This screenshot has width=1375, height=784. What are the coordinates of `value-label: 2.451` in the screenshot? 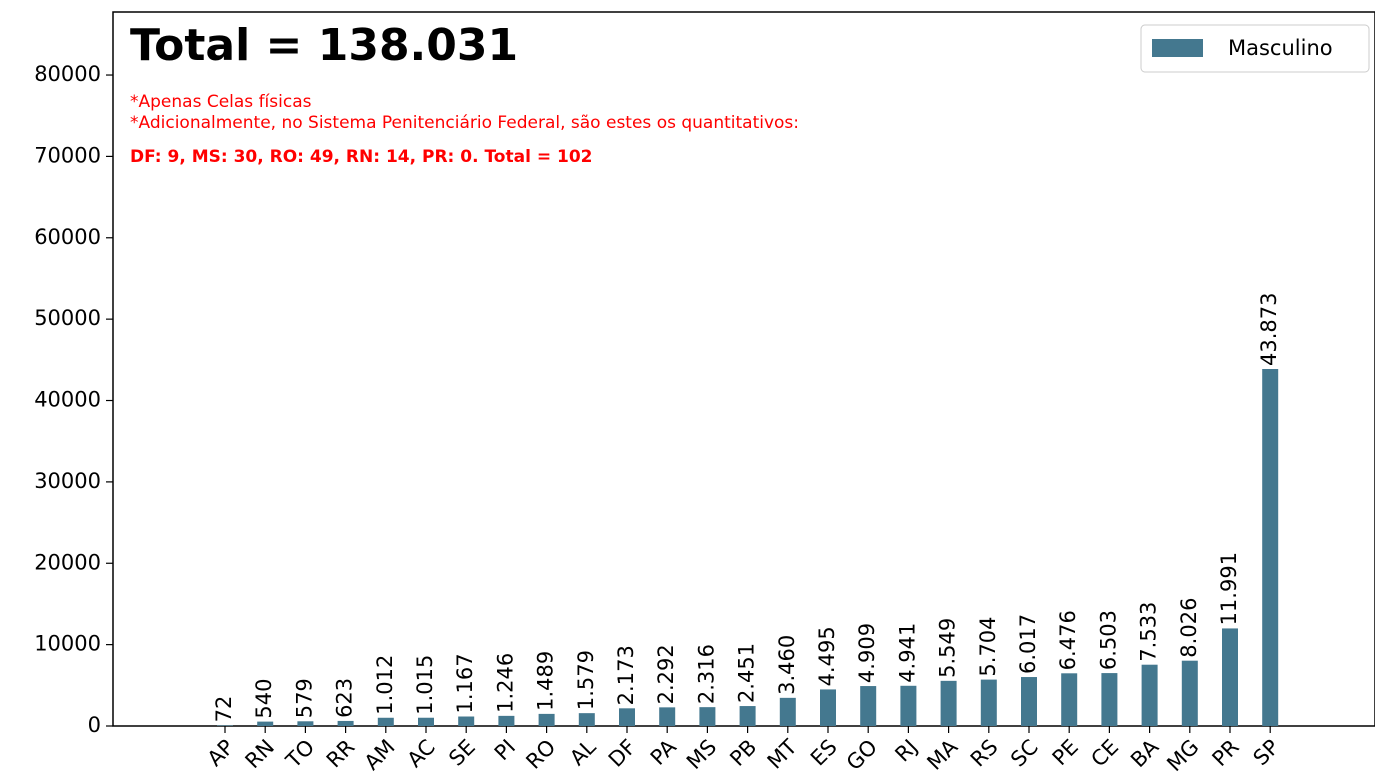 It's located at (747, 673).